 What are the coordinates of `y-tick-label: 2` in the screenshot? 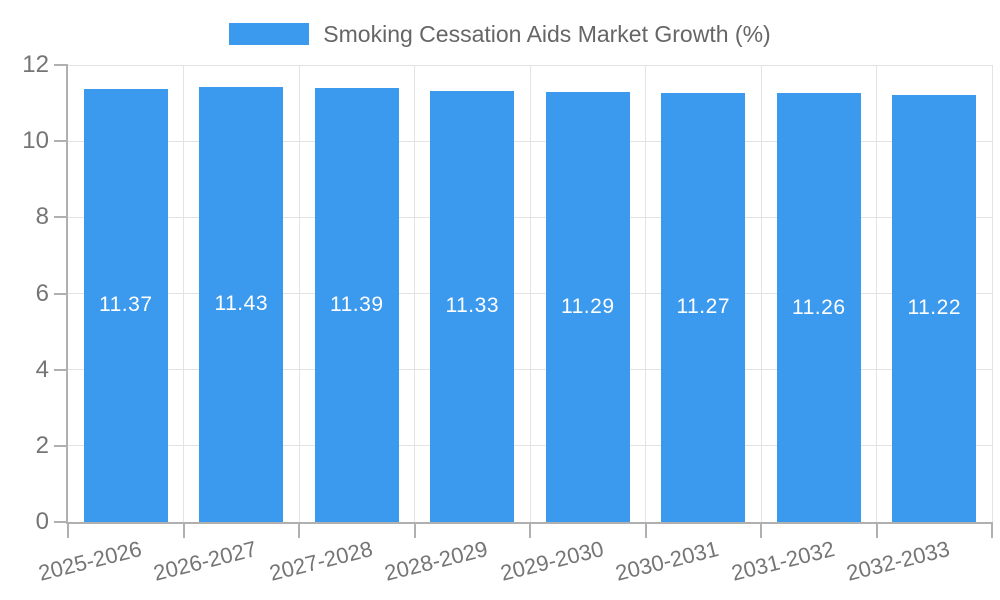 It's located at (42, 445).